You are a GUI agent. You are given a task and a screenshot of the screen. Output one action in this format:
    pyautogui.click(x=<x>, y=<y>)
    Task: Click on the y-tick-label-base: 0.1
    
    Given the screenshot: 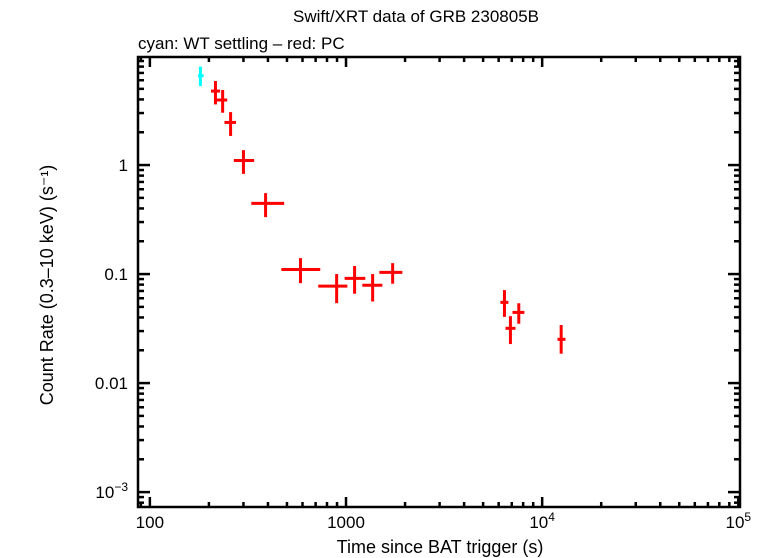 What is the action you would take?
    pyautogui.click(x=116, y=274)
    